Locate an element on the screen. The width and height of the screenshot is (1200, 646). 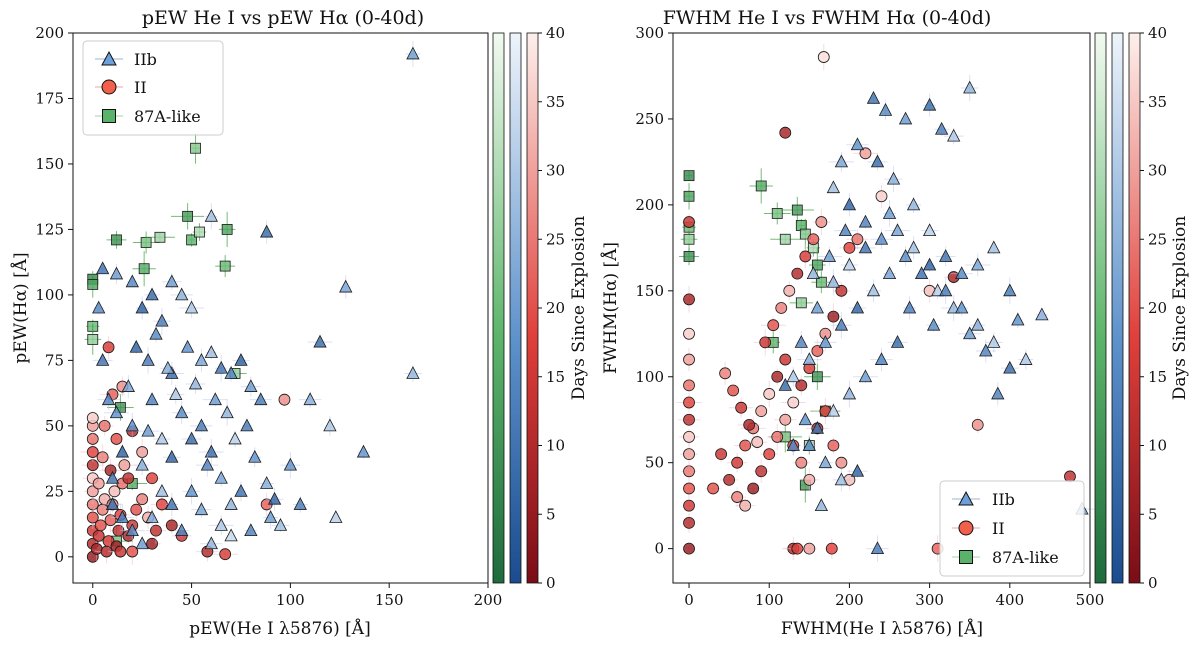
right-chart-title: FWHM He I vs FWHM Hα (0-40d) is located at coordinates (827, 18).